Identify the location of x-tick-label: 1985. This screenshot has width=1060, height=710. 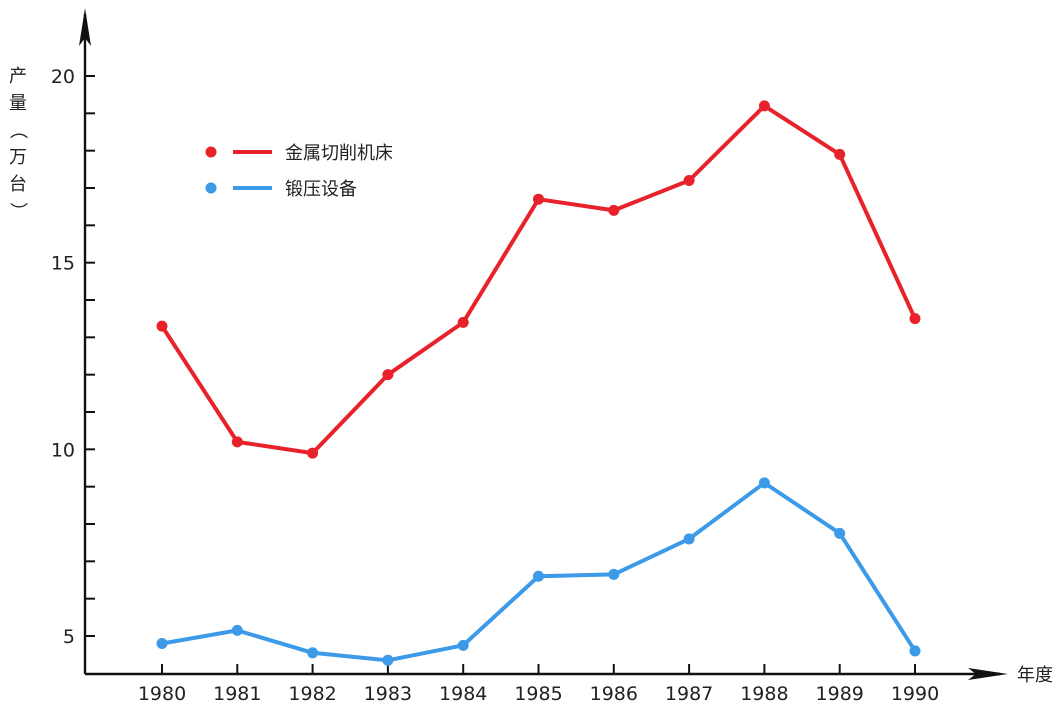
(538, 694).